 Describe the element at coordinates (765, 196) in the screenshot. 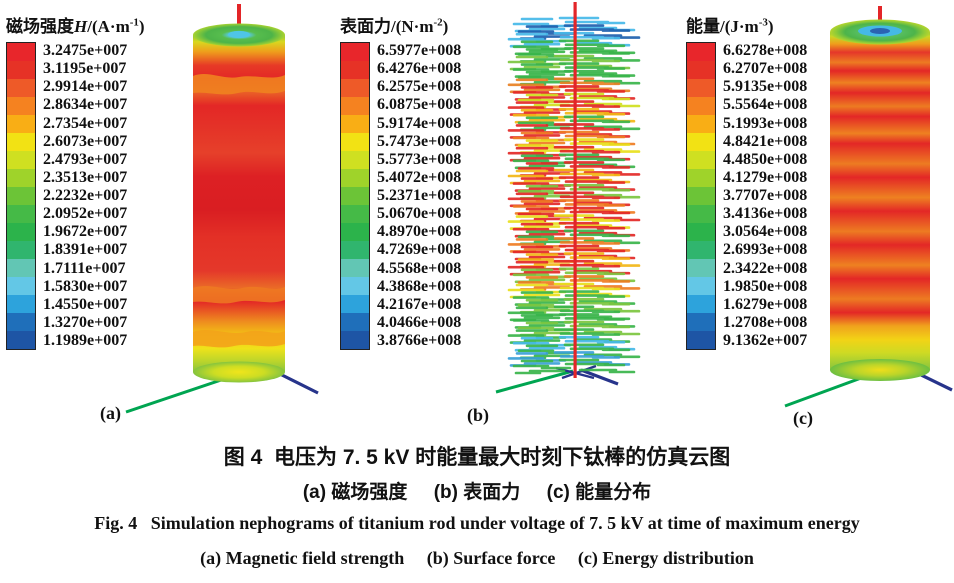

I see `legend-value: 3.7707e+008` at that location.